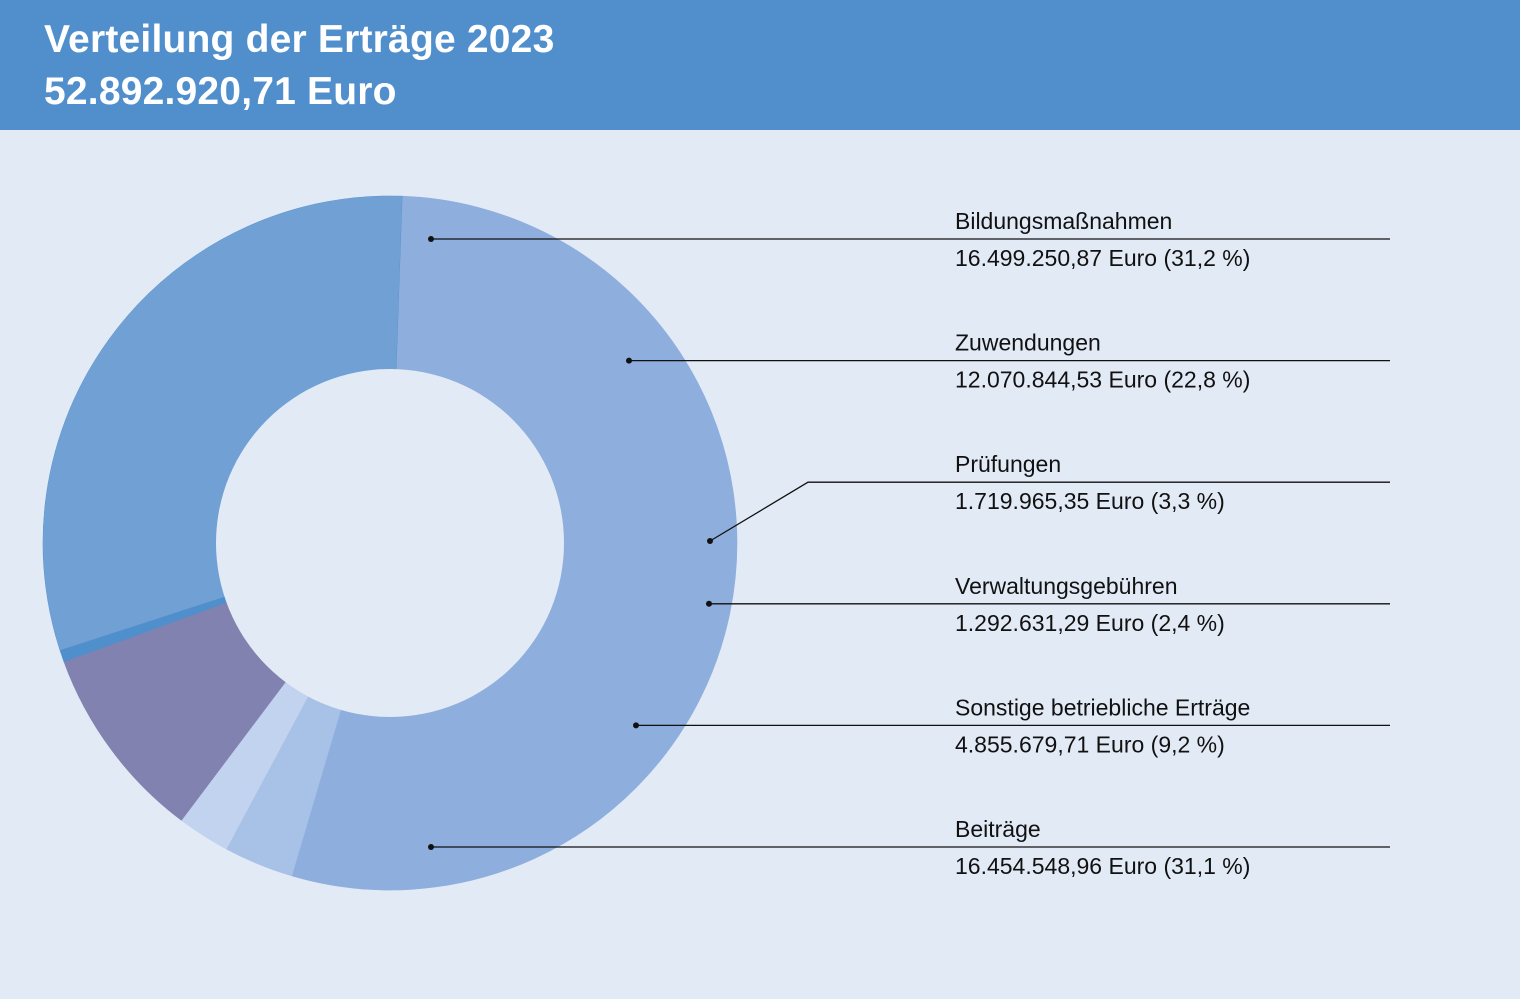  What do you see at coordinates (1063, 221) in the screenshot?
I see `legend-name-bildungsmassnahmen: Bildungsmaßnahmen` at bounding box center [1063, 221].